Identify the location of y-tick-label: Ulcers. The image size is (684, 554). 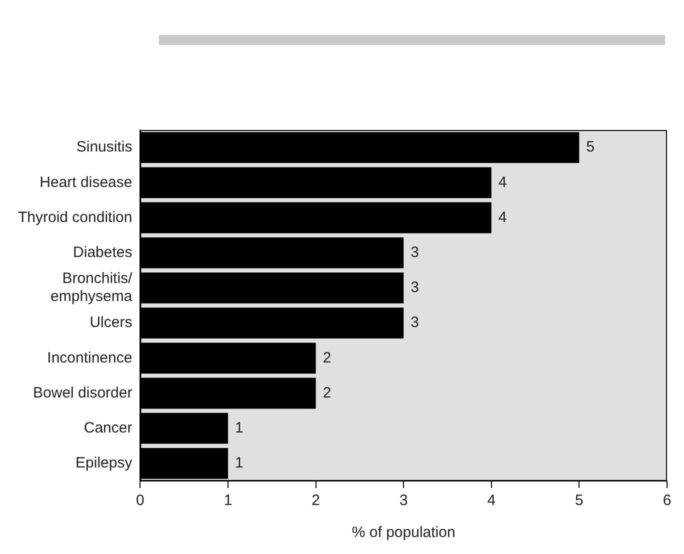
(111, 323).